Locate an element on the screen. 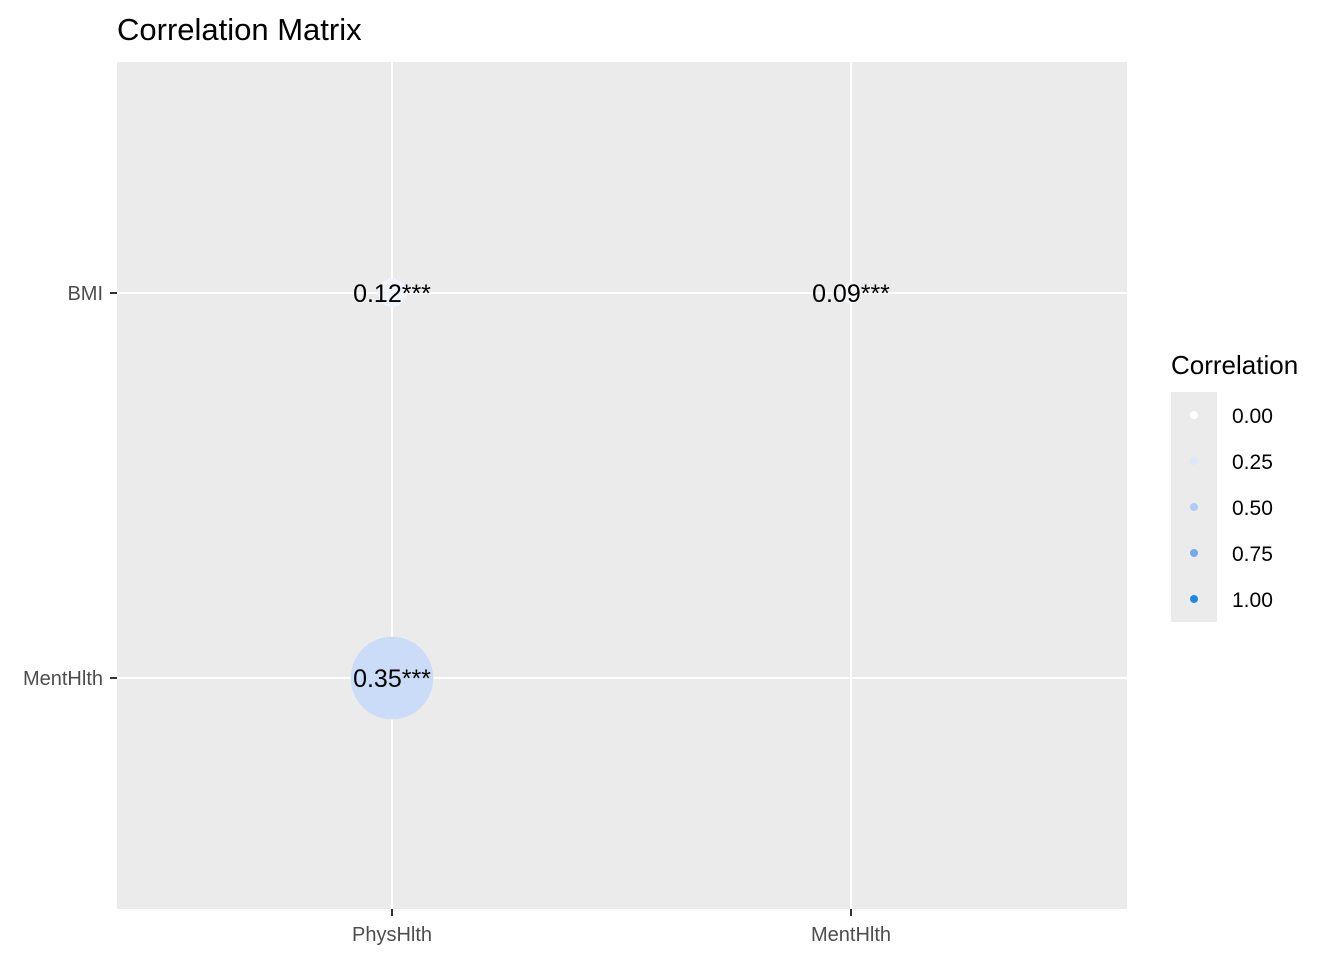  x-tick-label: MentHlth is located at coordinates (851, 935).